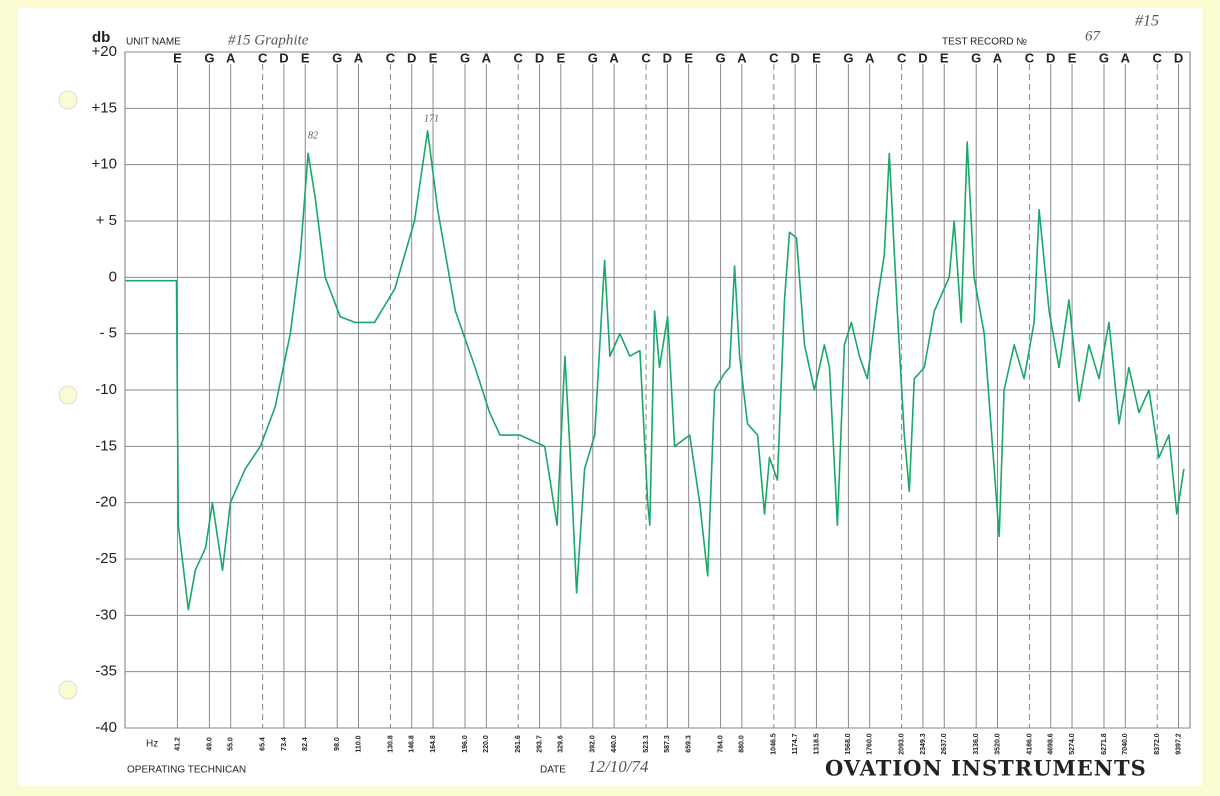 The height and width of the screenshot is (796, 1220). What do you see at coordinates (313, 135) in the screenshot?
I see `annotation: 82` at bounding box center [313, 135].